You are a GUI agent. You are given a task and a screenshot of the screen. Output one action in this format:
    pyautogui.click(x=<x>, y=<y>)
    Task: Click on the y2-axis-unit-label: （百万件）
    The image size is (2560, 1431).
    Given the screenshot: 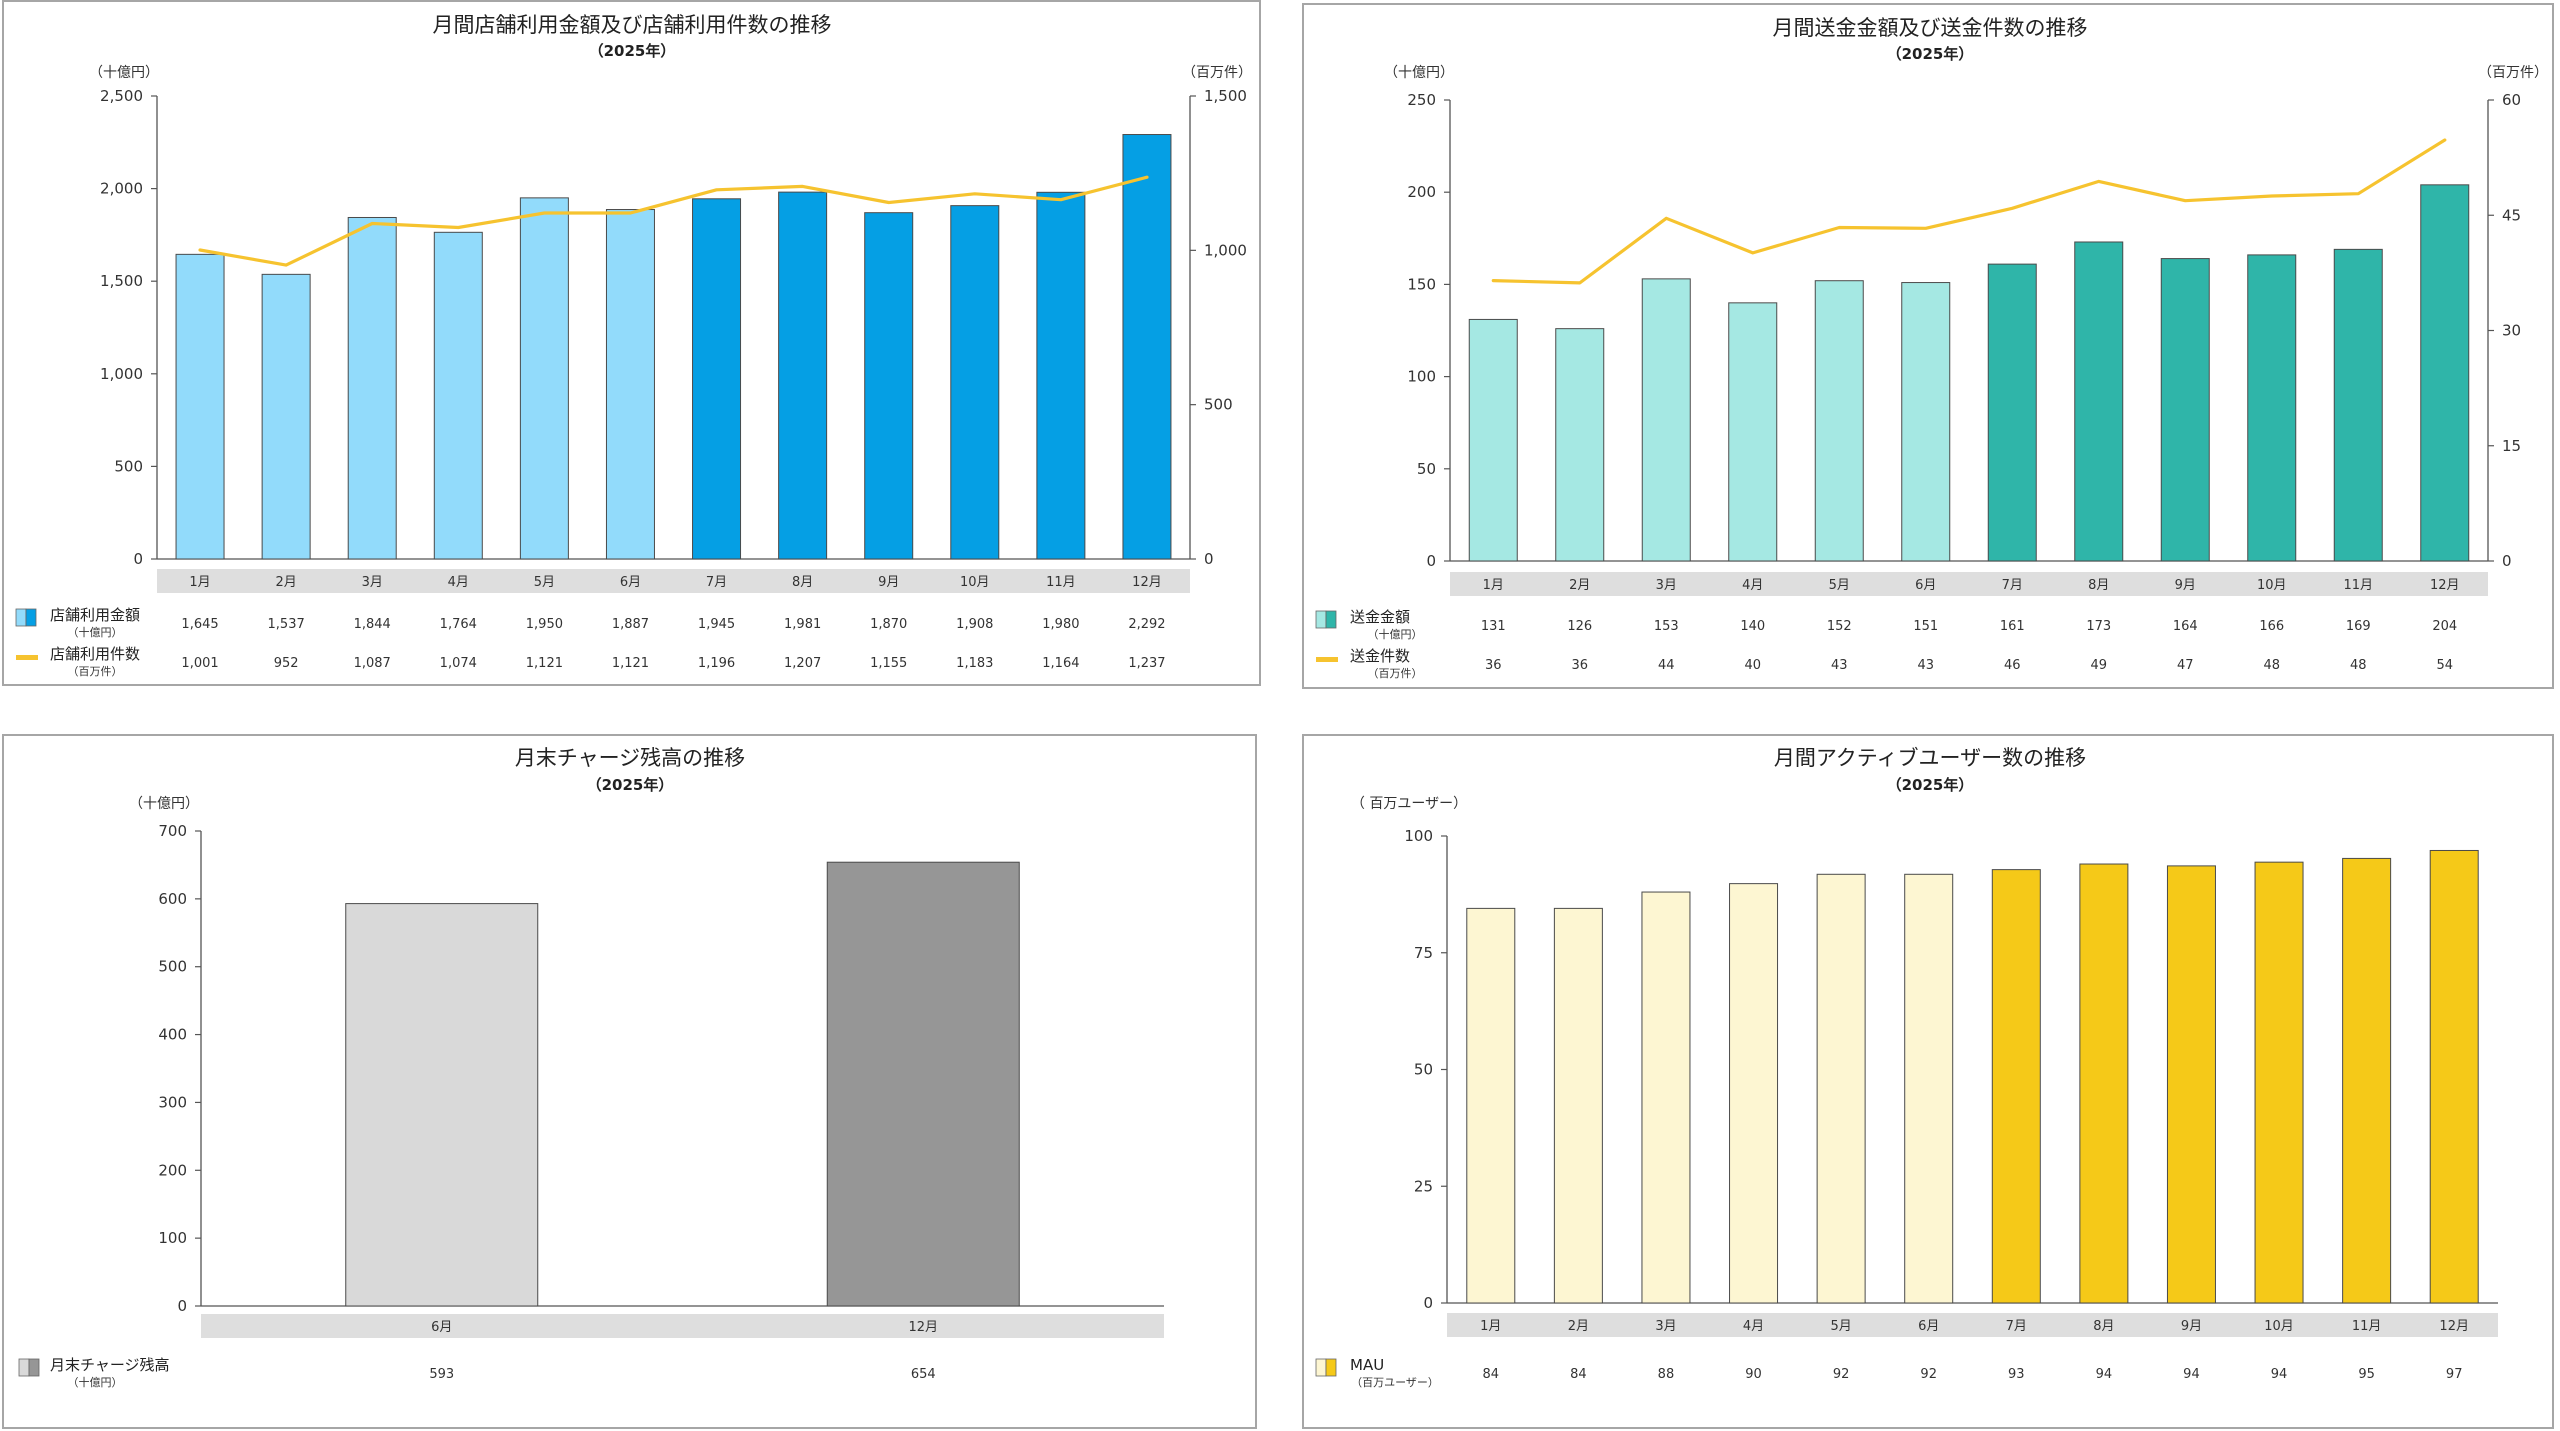 What is the action you would take?
    pyautogui.click(x=1217, y=73)
    